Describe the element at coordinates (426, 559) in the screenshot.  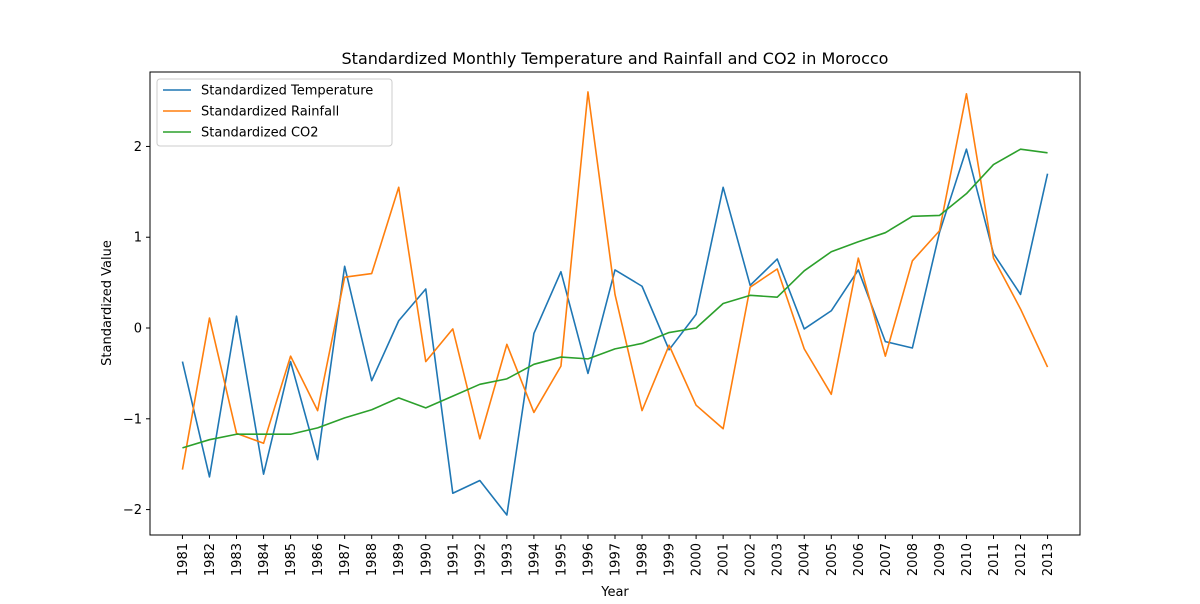
I see `x-tick-label: 1990` at that location.